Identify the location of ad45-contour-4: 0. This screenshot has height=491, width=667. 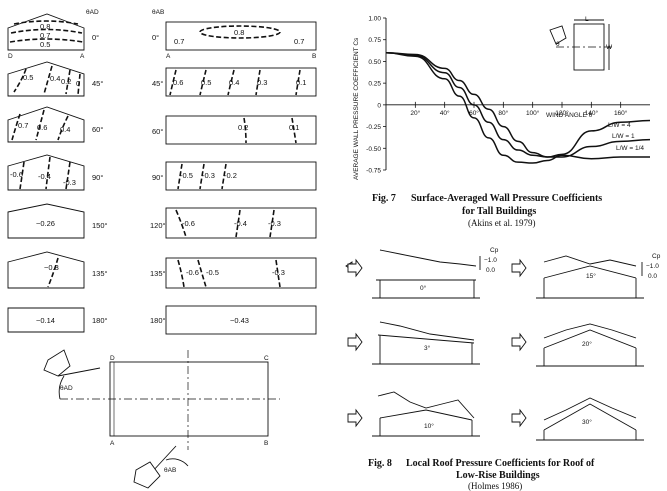
(78, 83).